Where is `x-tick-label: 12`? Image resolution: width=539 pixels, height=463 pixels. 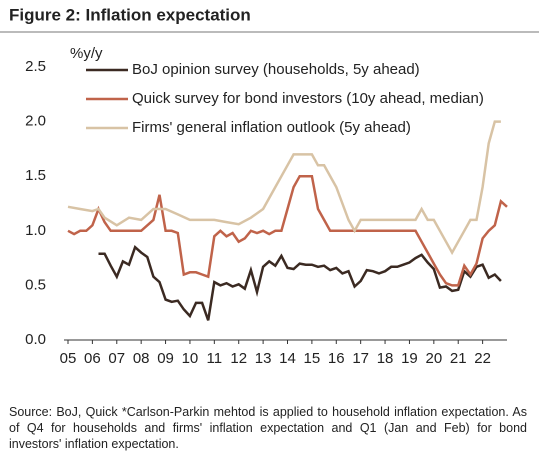 x-tick-label: 12 is located at coordinates (238, 358).